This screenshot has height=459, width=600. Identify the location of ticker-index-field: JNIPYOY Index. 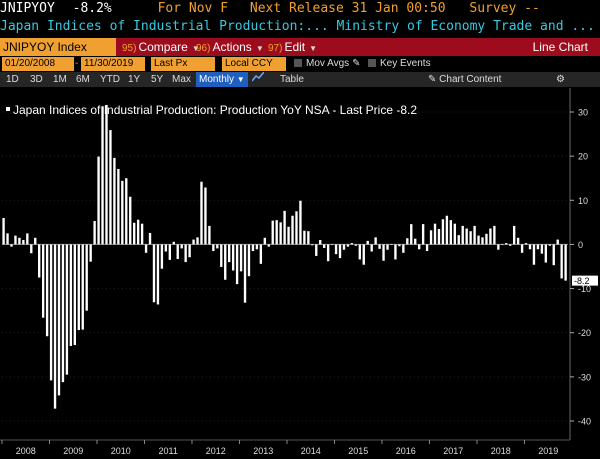
(58, 47).